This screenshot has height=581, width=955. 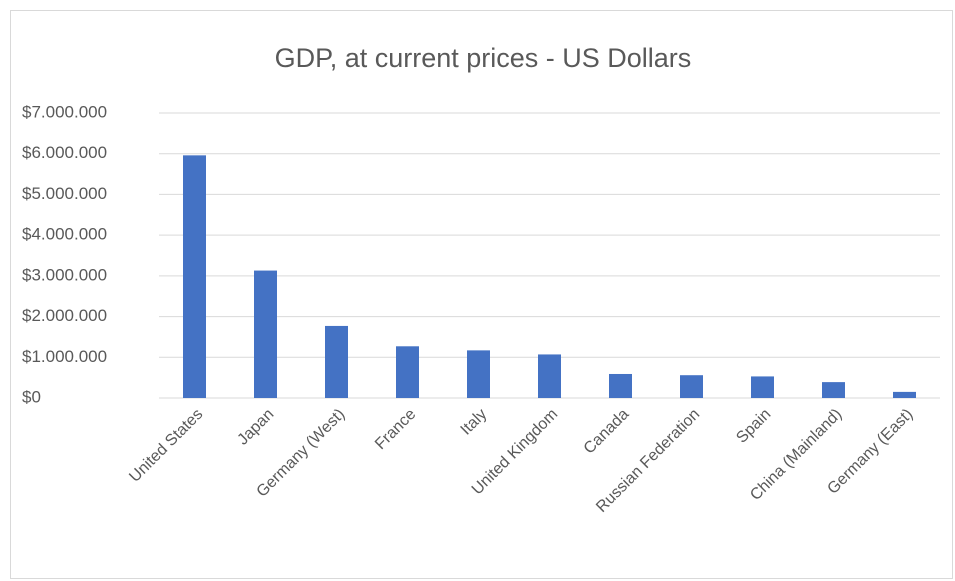 What do you see at coordinates (64, 193) in the screenshot?
I see `y-tick-label: $5.000.000` at bounding box center [64, 193].